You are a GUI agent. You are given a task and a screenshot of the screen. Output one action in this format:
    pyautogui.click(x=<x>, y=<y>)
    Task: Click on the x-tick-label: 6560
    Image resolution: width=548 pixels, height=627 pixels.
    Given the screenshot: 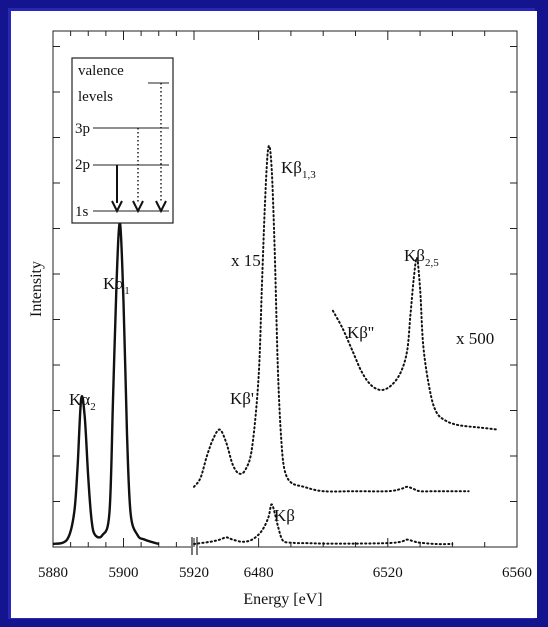 What is the action you would take?
    pyautogui.click(x=517, y=573)
    